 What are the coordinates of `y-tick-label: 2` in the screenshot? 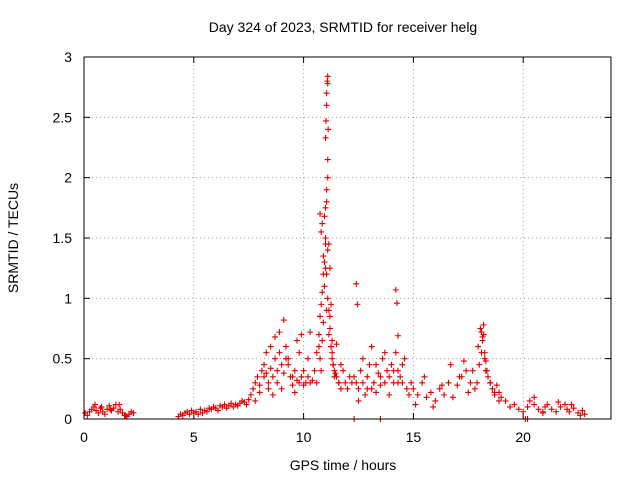 It's located at (68, 178).